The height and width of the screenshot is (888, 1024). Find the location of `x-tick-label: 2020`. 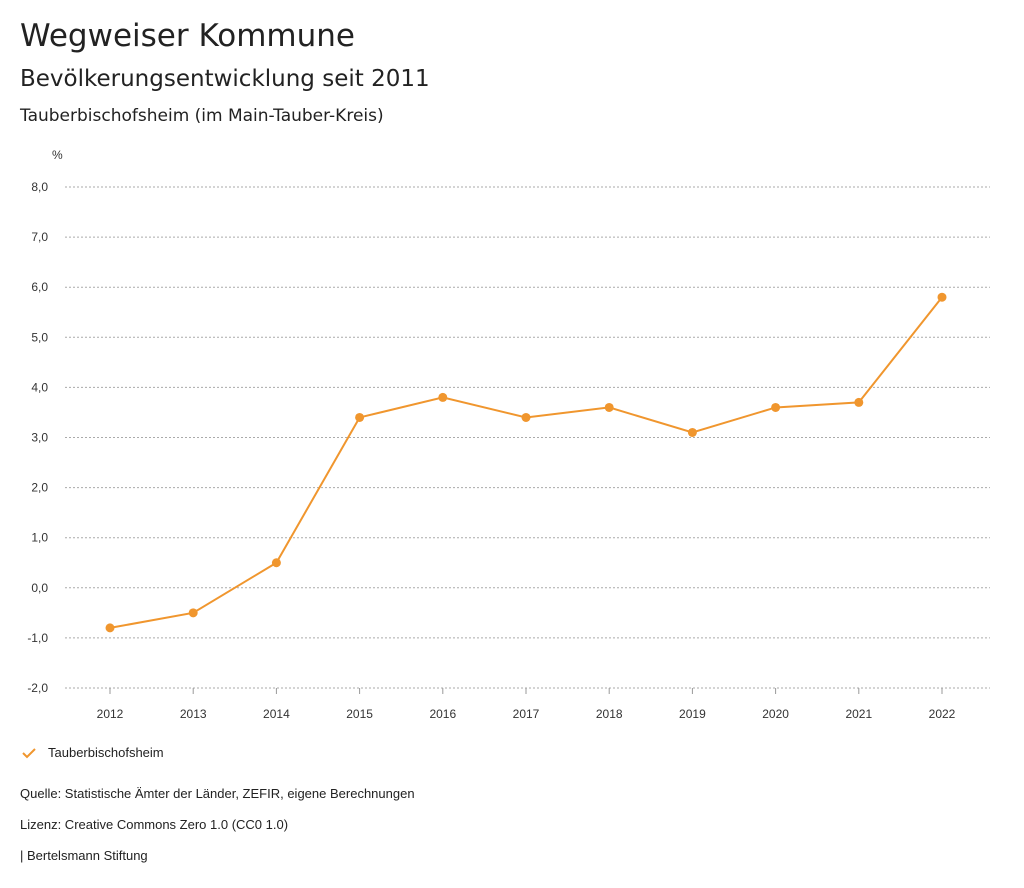

x-tick-label: 2020 is located at coordinates (775, 714).